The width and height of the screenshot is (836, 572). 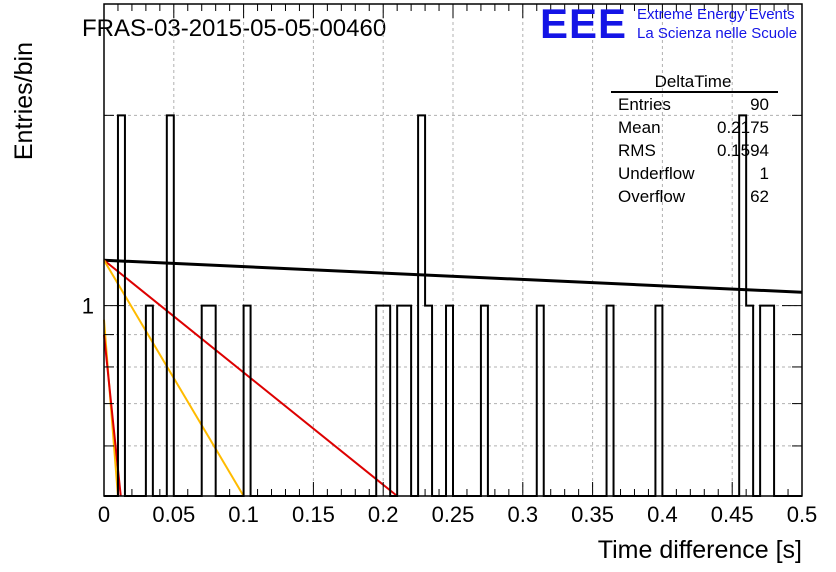 What do you see at coordinates (716, 14) in the screenshot?
I see `logo-line-1: Extreme Energy Events` at bounding box center [716, 14].